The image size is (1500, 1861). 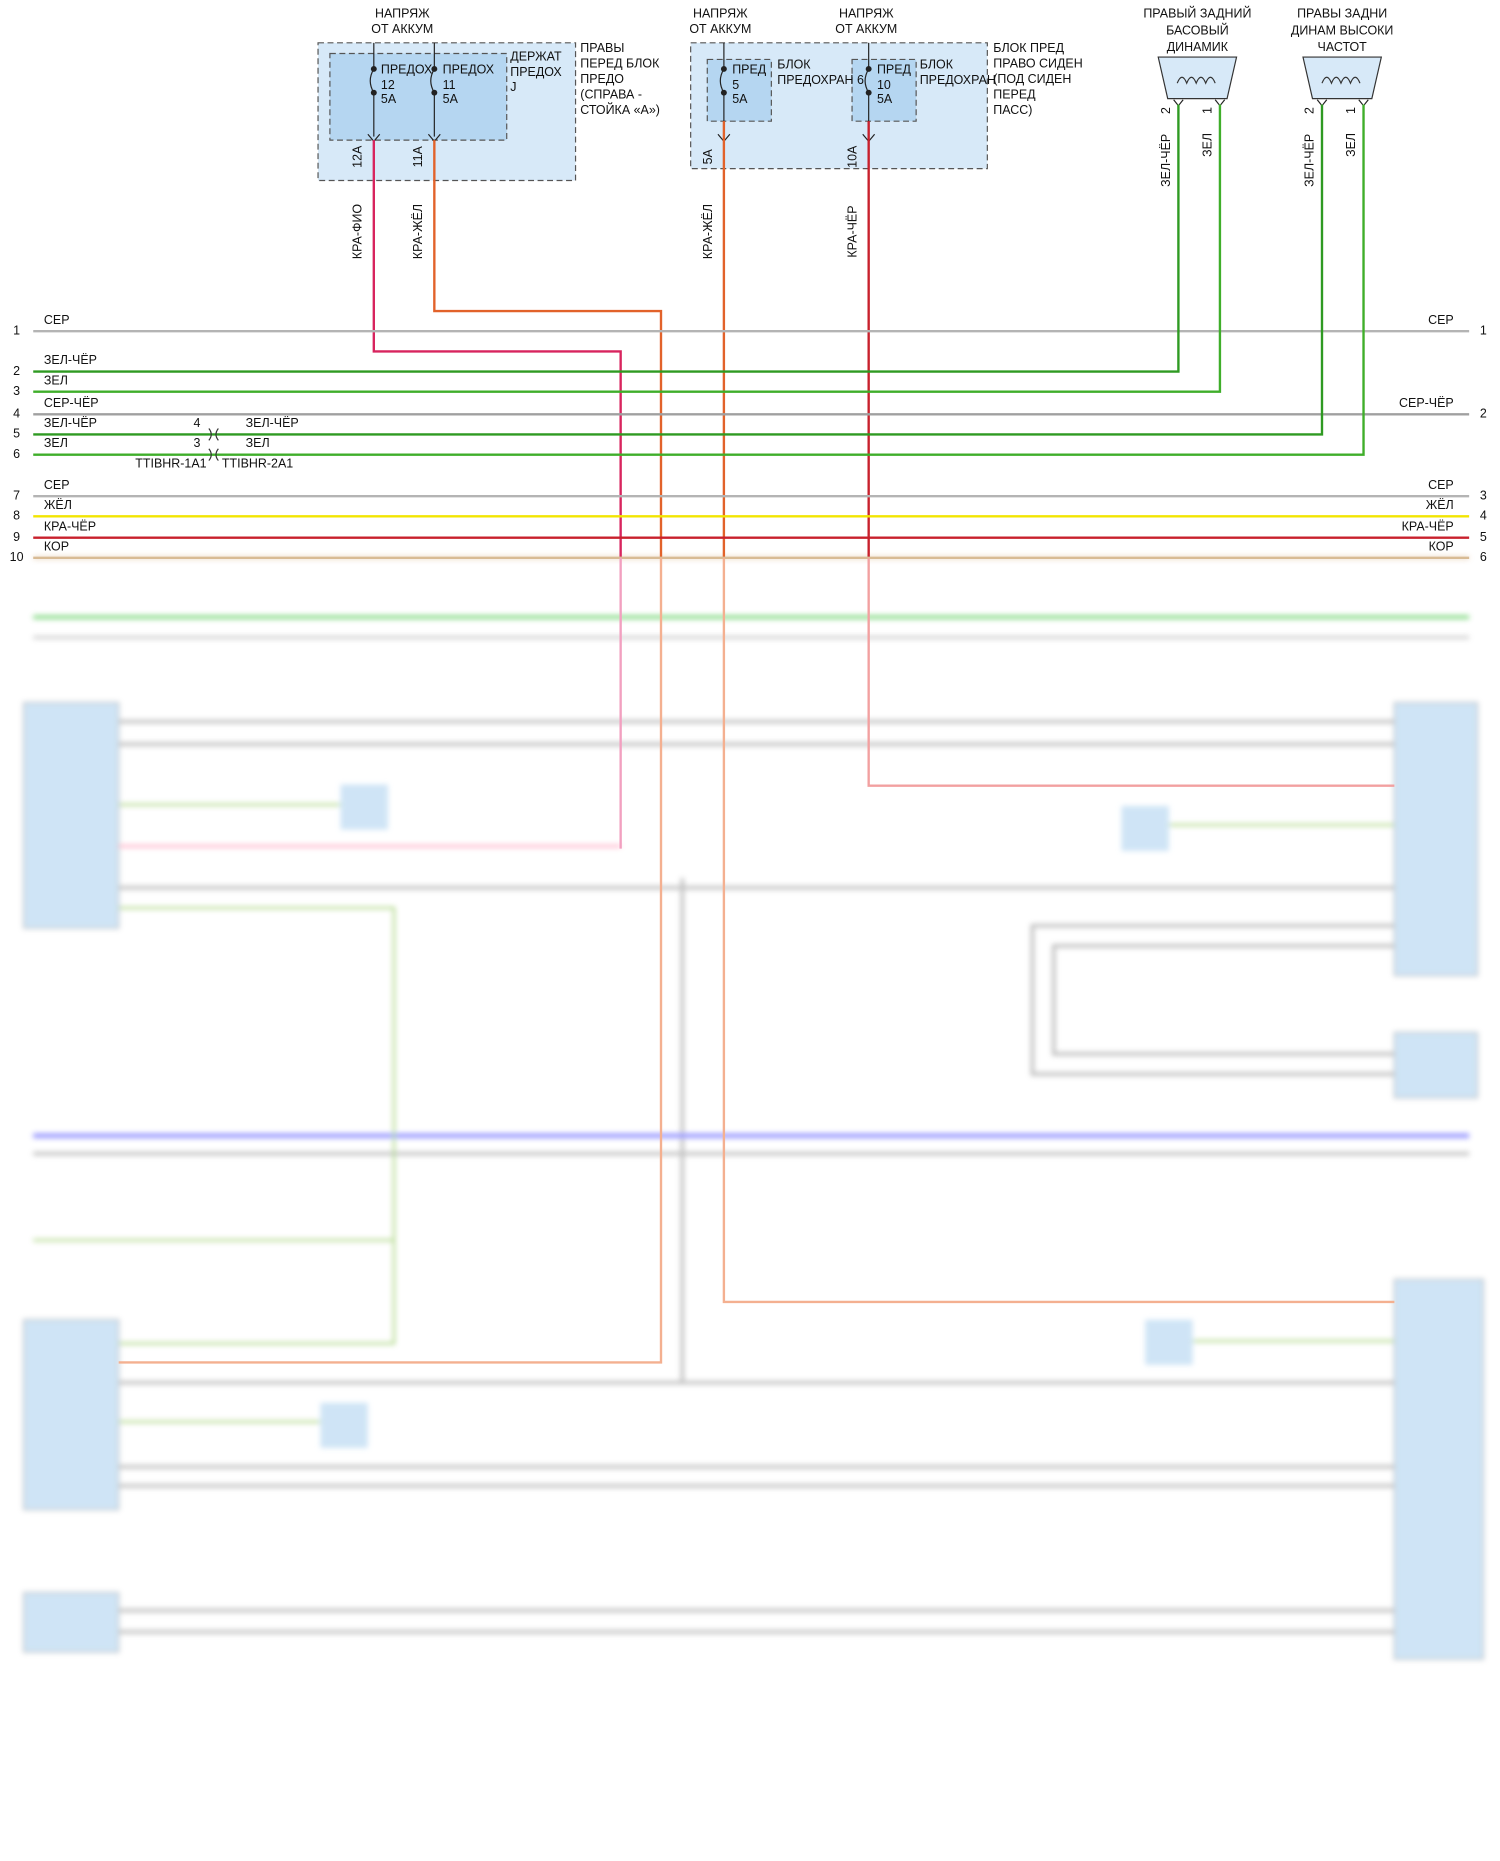 What do you see at coordinates (853, 231) in the screenshot?
I see `rotated-label: КРА-ЧЁР` at bounding box center [853, 231].